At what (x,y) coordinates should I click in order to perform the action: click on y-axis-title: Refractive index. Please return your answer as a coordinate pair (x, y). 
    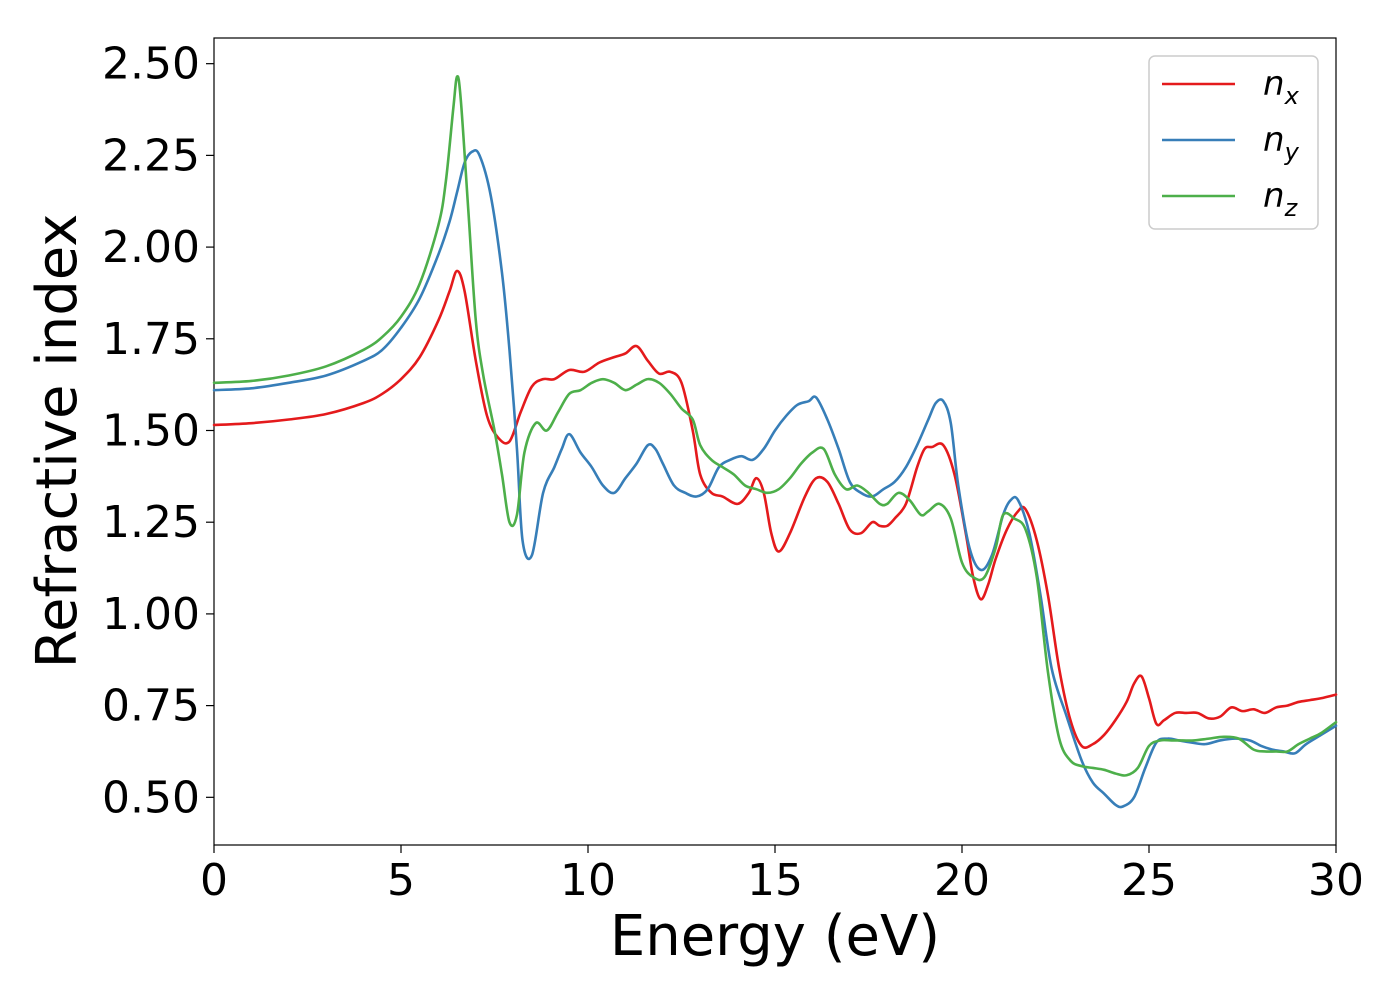
    Looking at the image, I should click on (57, 441).